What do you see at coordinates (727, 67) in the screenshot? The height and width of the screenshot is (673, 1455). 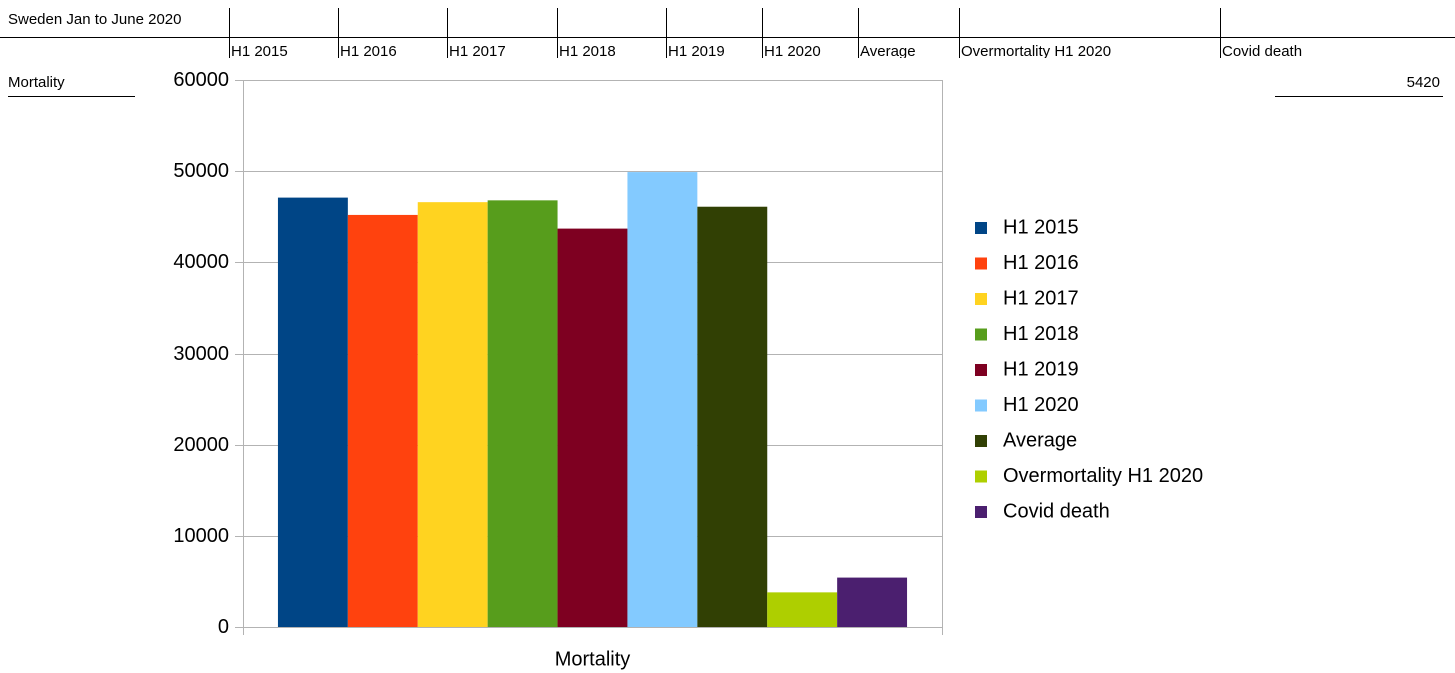 I see `sheet-grid` at bounding box center [727, 67].